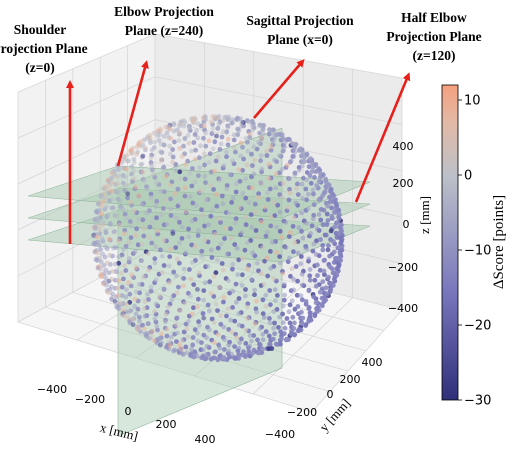  What do you see at coordinates (278, 145) in the screenshot?
I see `grid-line` at bounding box center [278, 145].